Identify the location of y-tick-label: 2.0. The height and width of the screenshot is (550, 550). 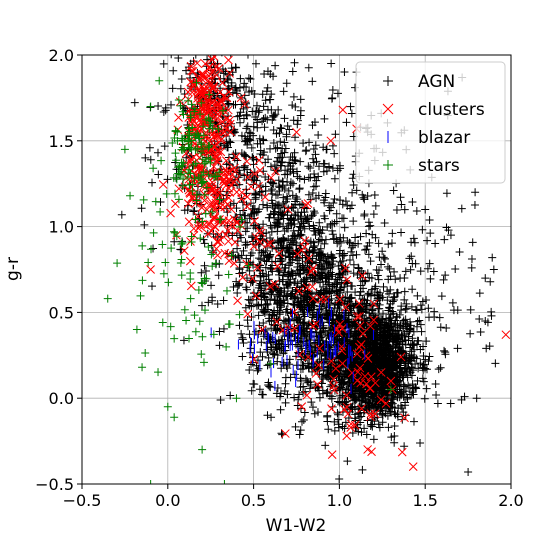
(61, 55).